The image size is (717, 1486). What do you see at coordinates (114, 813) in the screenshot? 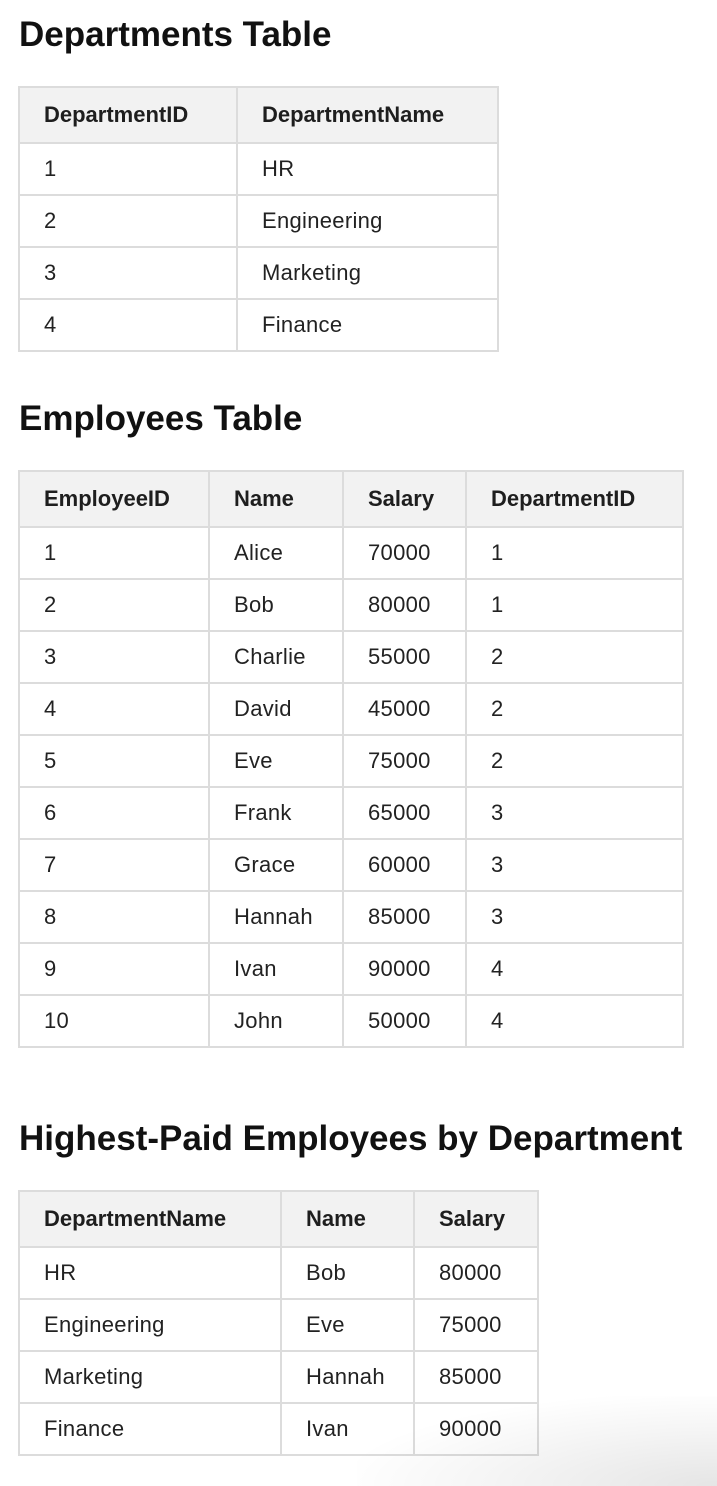
I see `table-cell: 6` at bounding box center [114, 813].